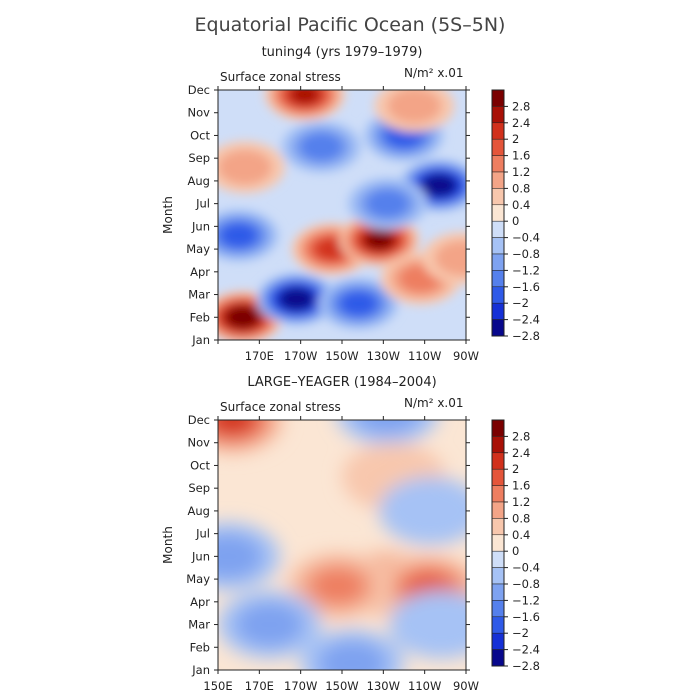 This screenshot has width=700, height=700. I want to click on panel1-x-axis: 170E 170W 150W 130W 110W 90W, so click(348, 224).